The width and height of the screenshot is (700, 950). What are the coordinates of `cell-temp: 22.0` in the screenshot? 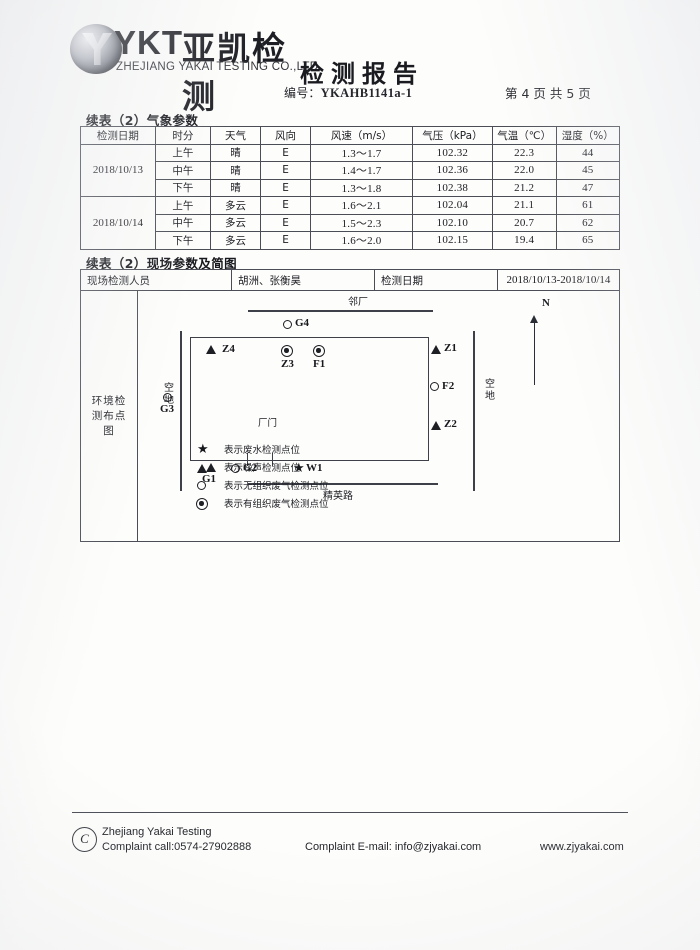 It's located at (524, 170).